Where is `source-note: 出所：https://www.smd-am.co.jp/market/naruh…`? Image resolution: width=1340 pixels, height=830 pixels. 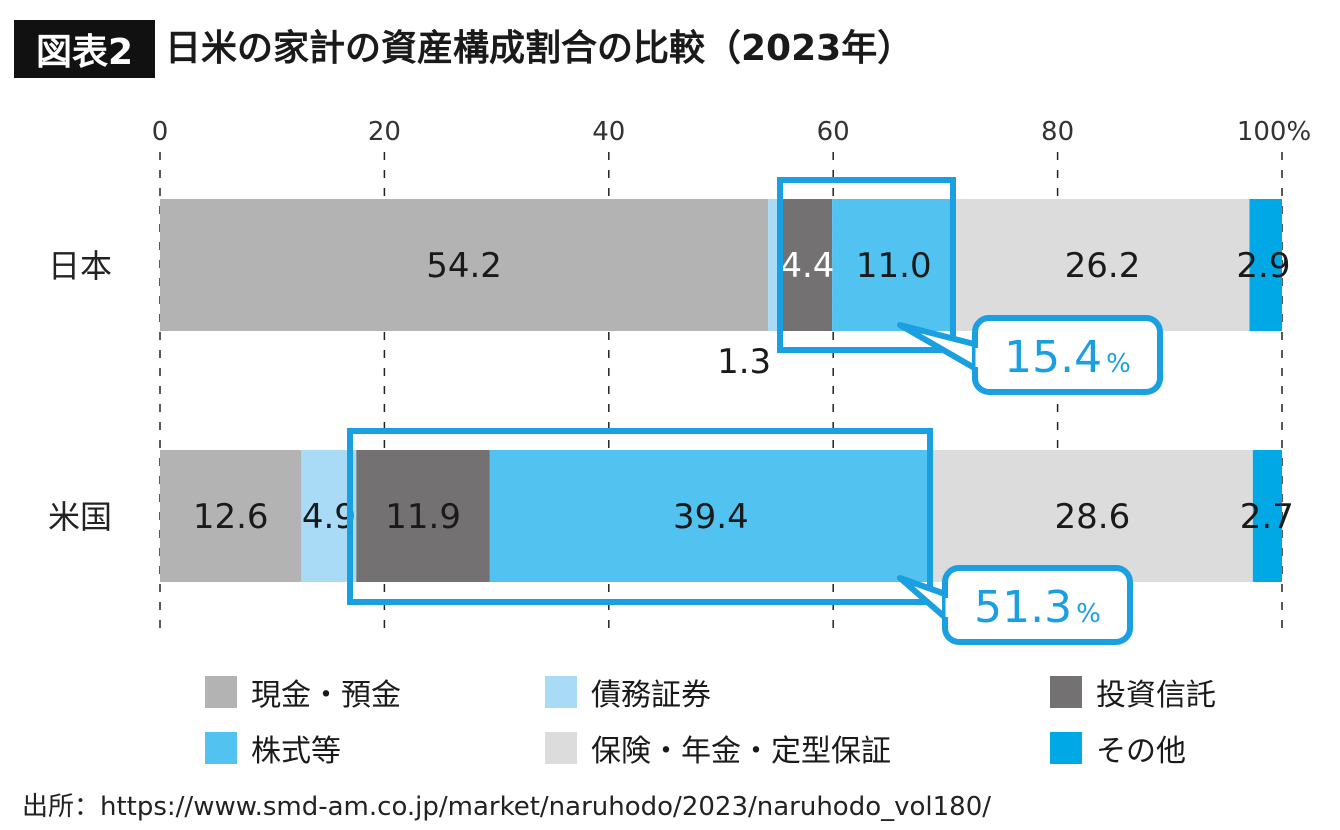 source-note: 出所：https://www.smd-am.co.jp/market/naruh… is located at coordinates (507, 807).